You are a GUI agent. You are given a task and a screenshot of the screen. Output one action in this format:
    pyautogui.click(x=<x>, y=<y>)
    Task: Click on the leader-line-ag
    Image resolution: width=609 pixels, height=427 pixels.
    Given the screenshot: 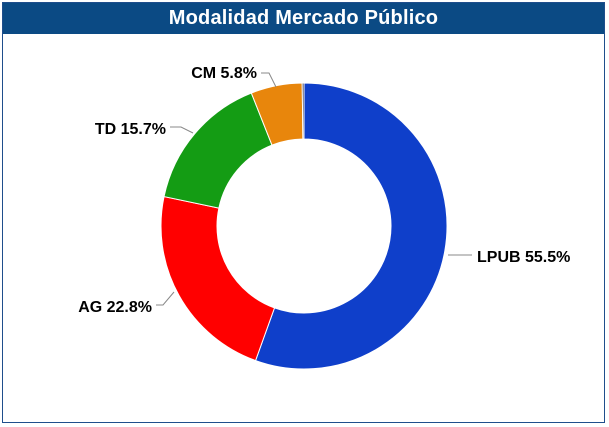 What is the action you would take?
    pyautogui.click(x=165, y=298)
    